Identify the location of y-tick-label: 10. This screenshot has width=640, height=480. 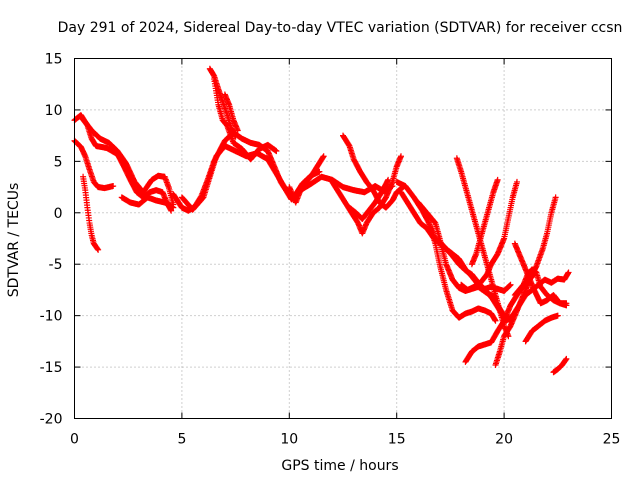
(54, 111).